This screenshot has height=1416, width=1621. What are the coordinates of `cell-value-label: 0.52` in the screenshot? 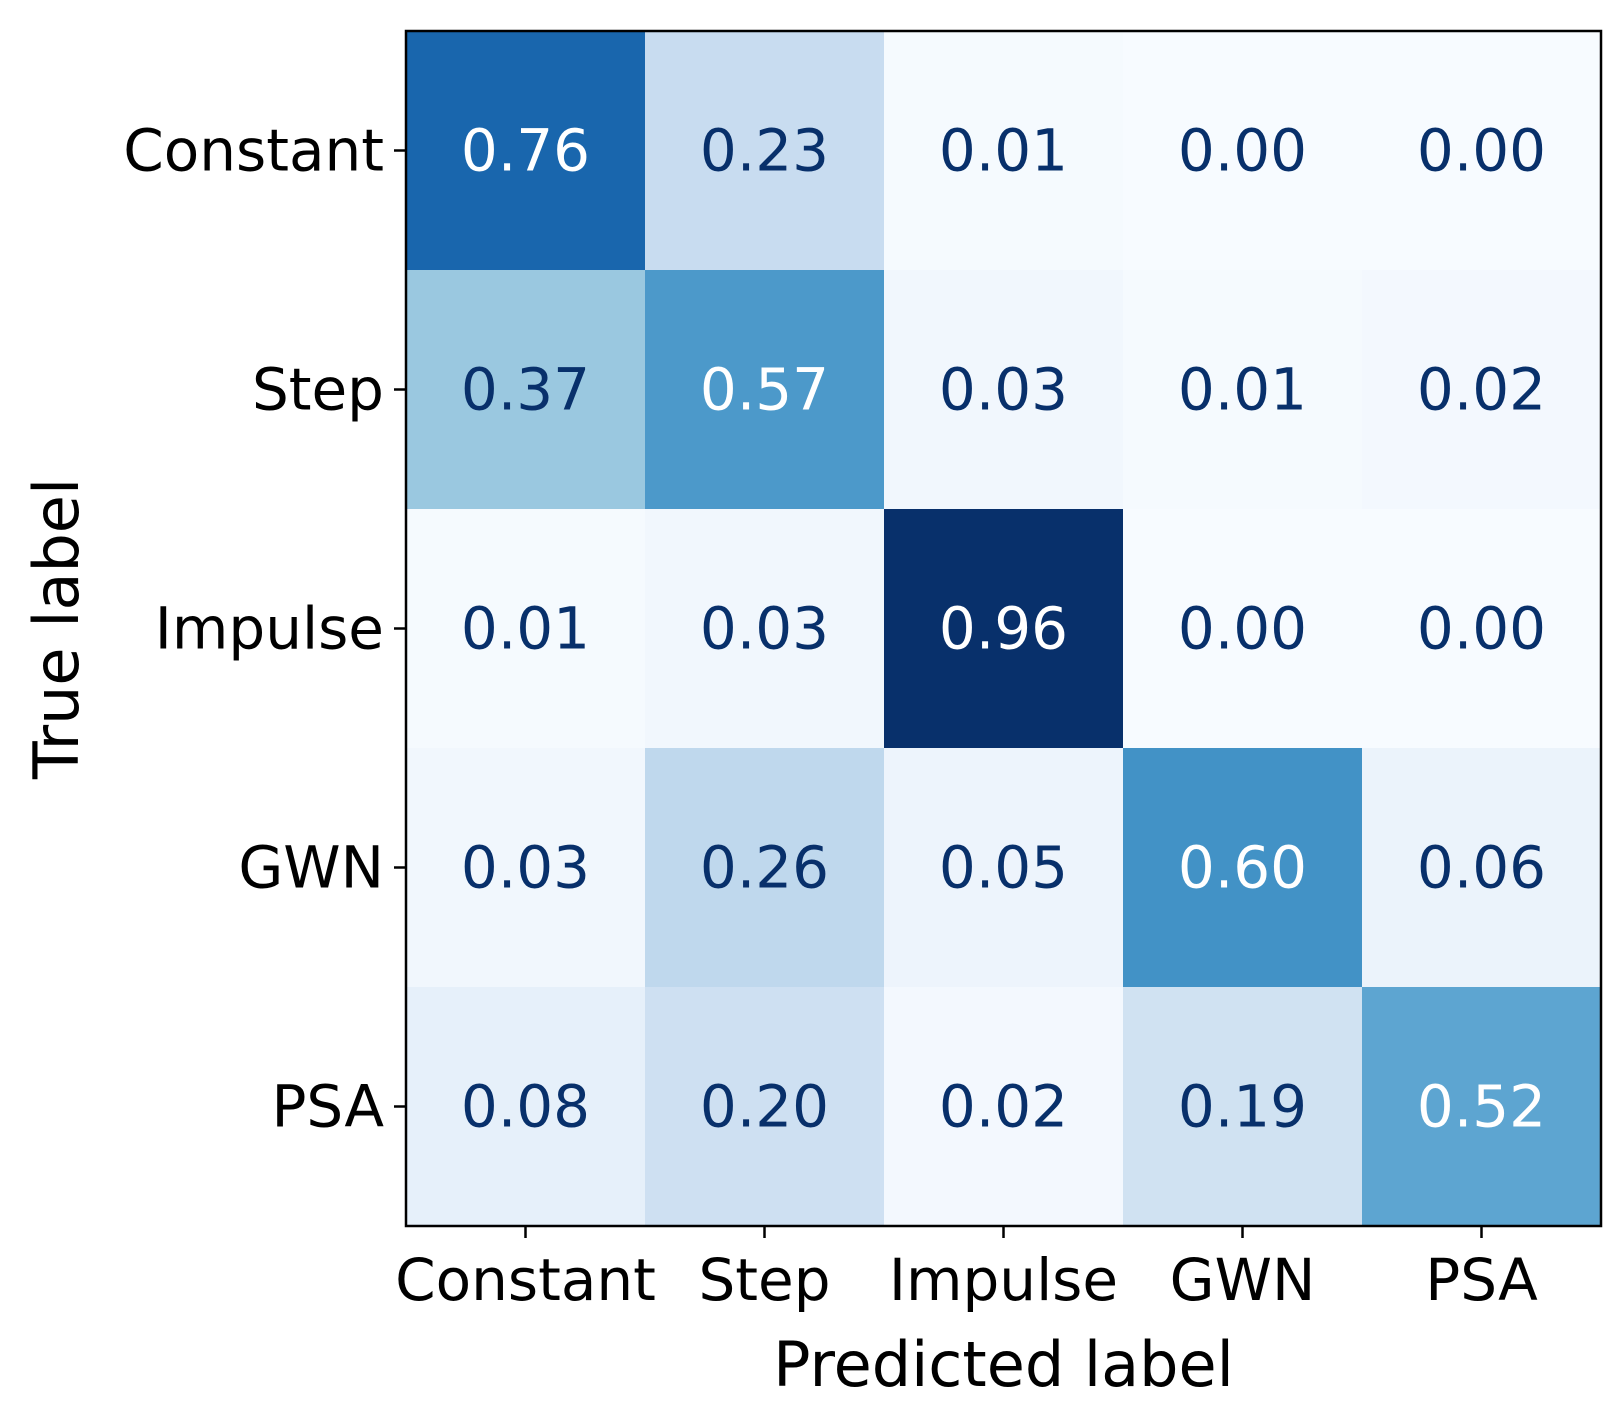 It's located at (1481, 1107).